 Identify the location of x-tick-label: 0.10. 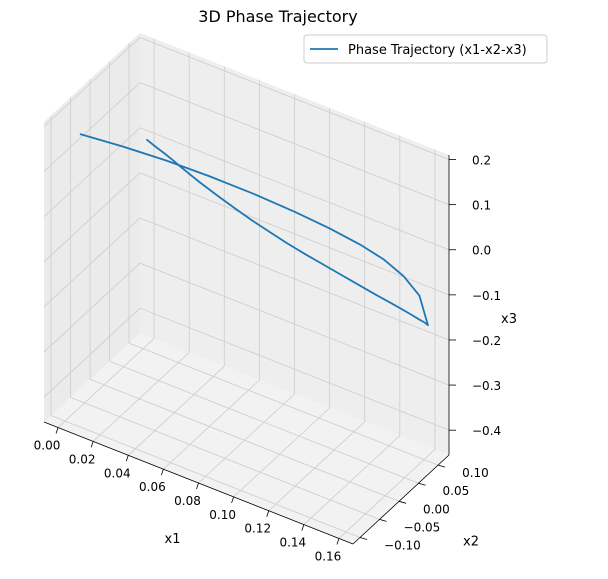
(222, 515).